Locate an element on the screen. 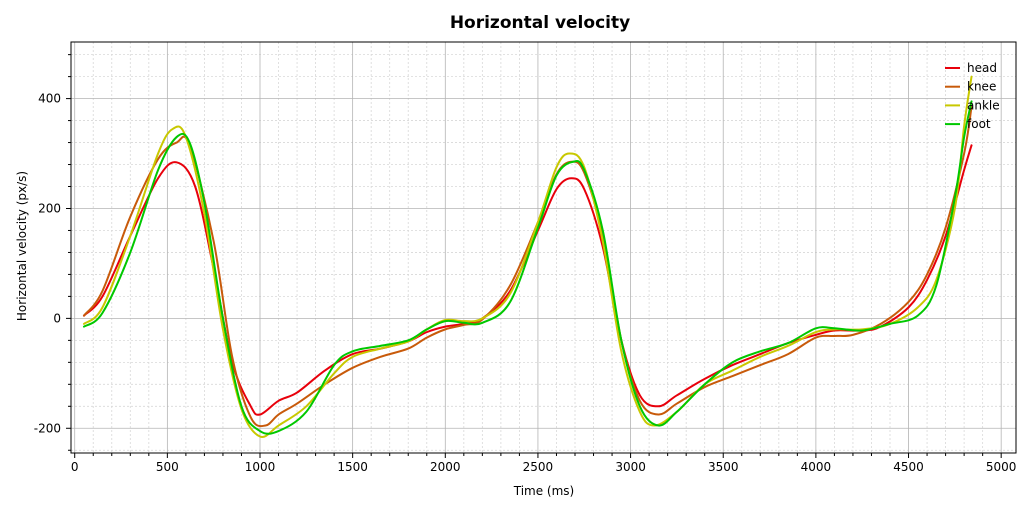 This screenshot has height=512, width=1024. x-tick-label: 0 is located at coordinates (75, 467).